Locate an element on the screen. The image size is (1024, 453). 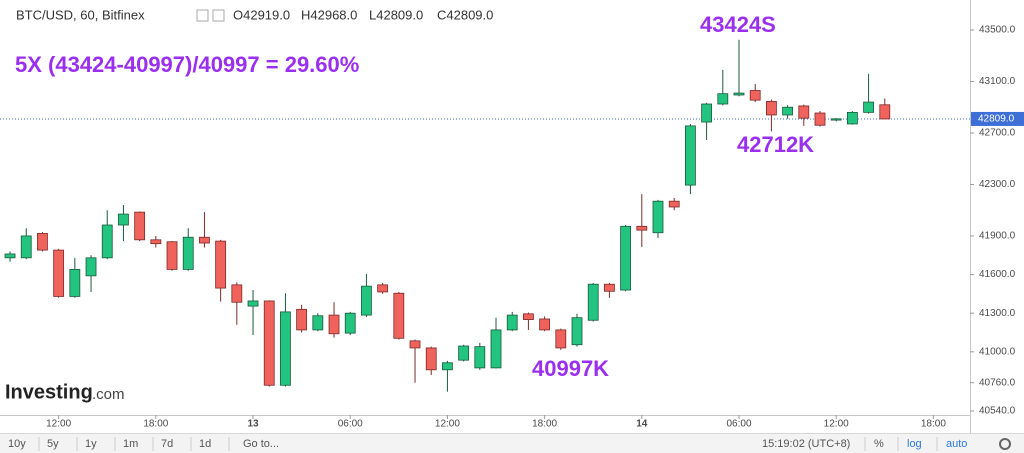
range-button: 1d is located at coordinates (205, 444).